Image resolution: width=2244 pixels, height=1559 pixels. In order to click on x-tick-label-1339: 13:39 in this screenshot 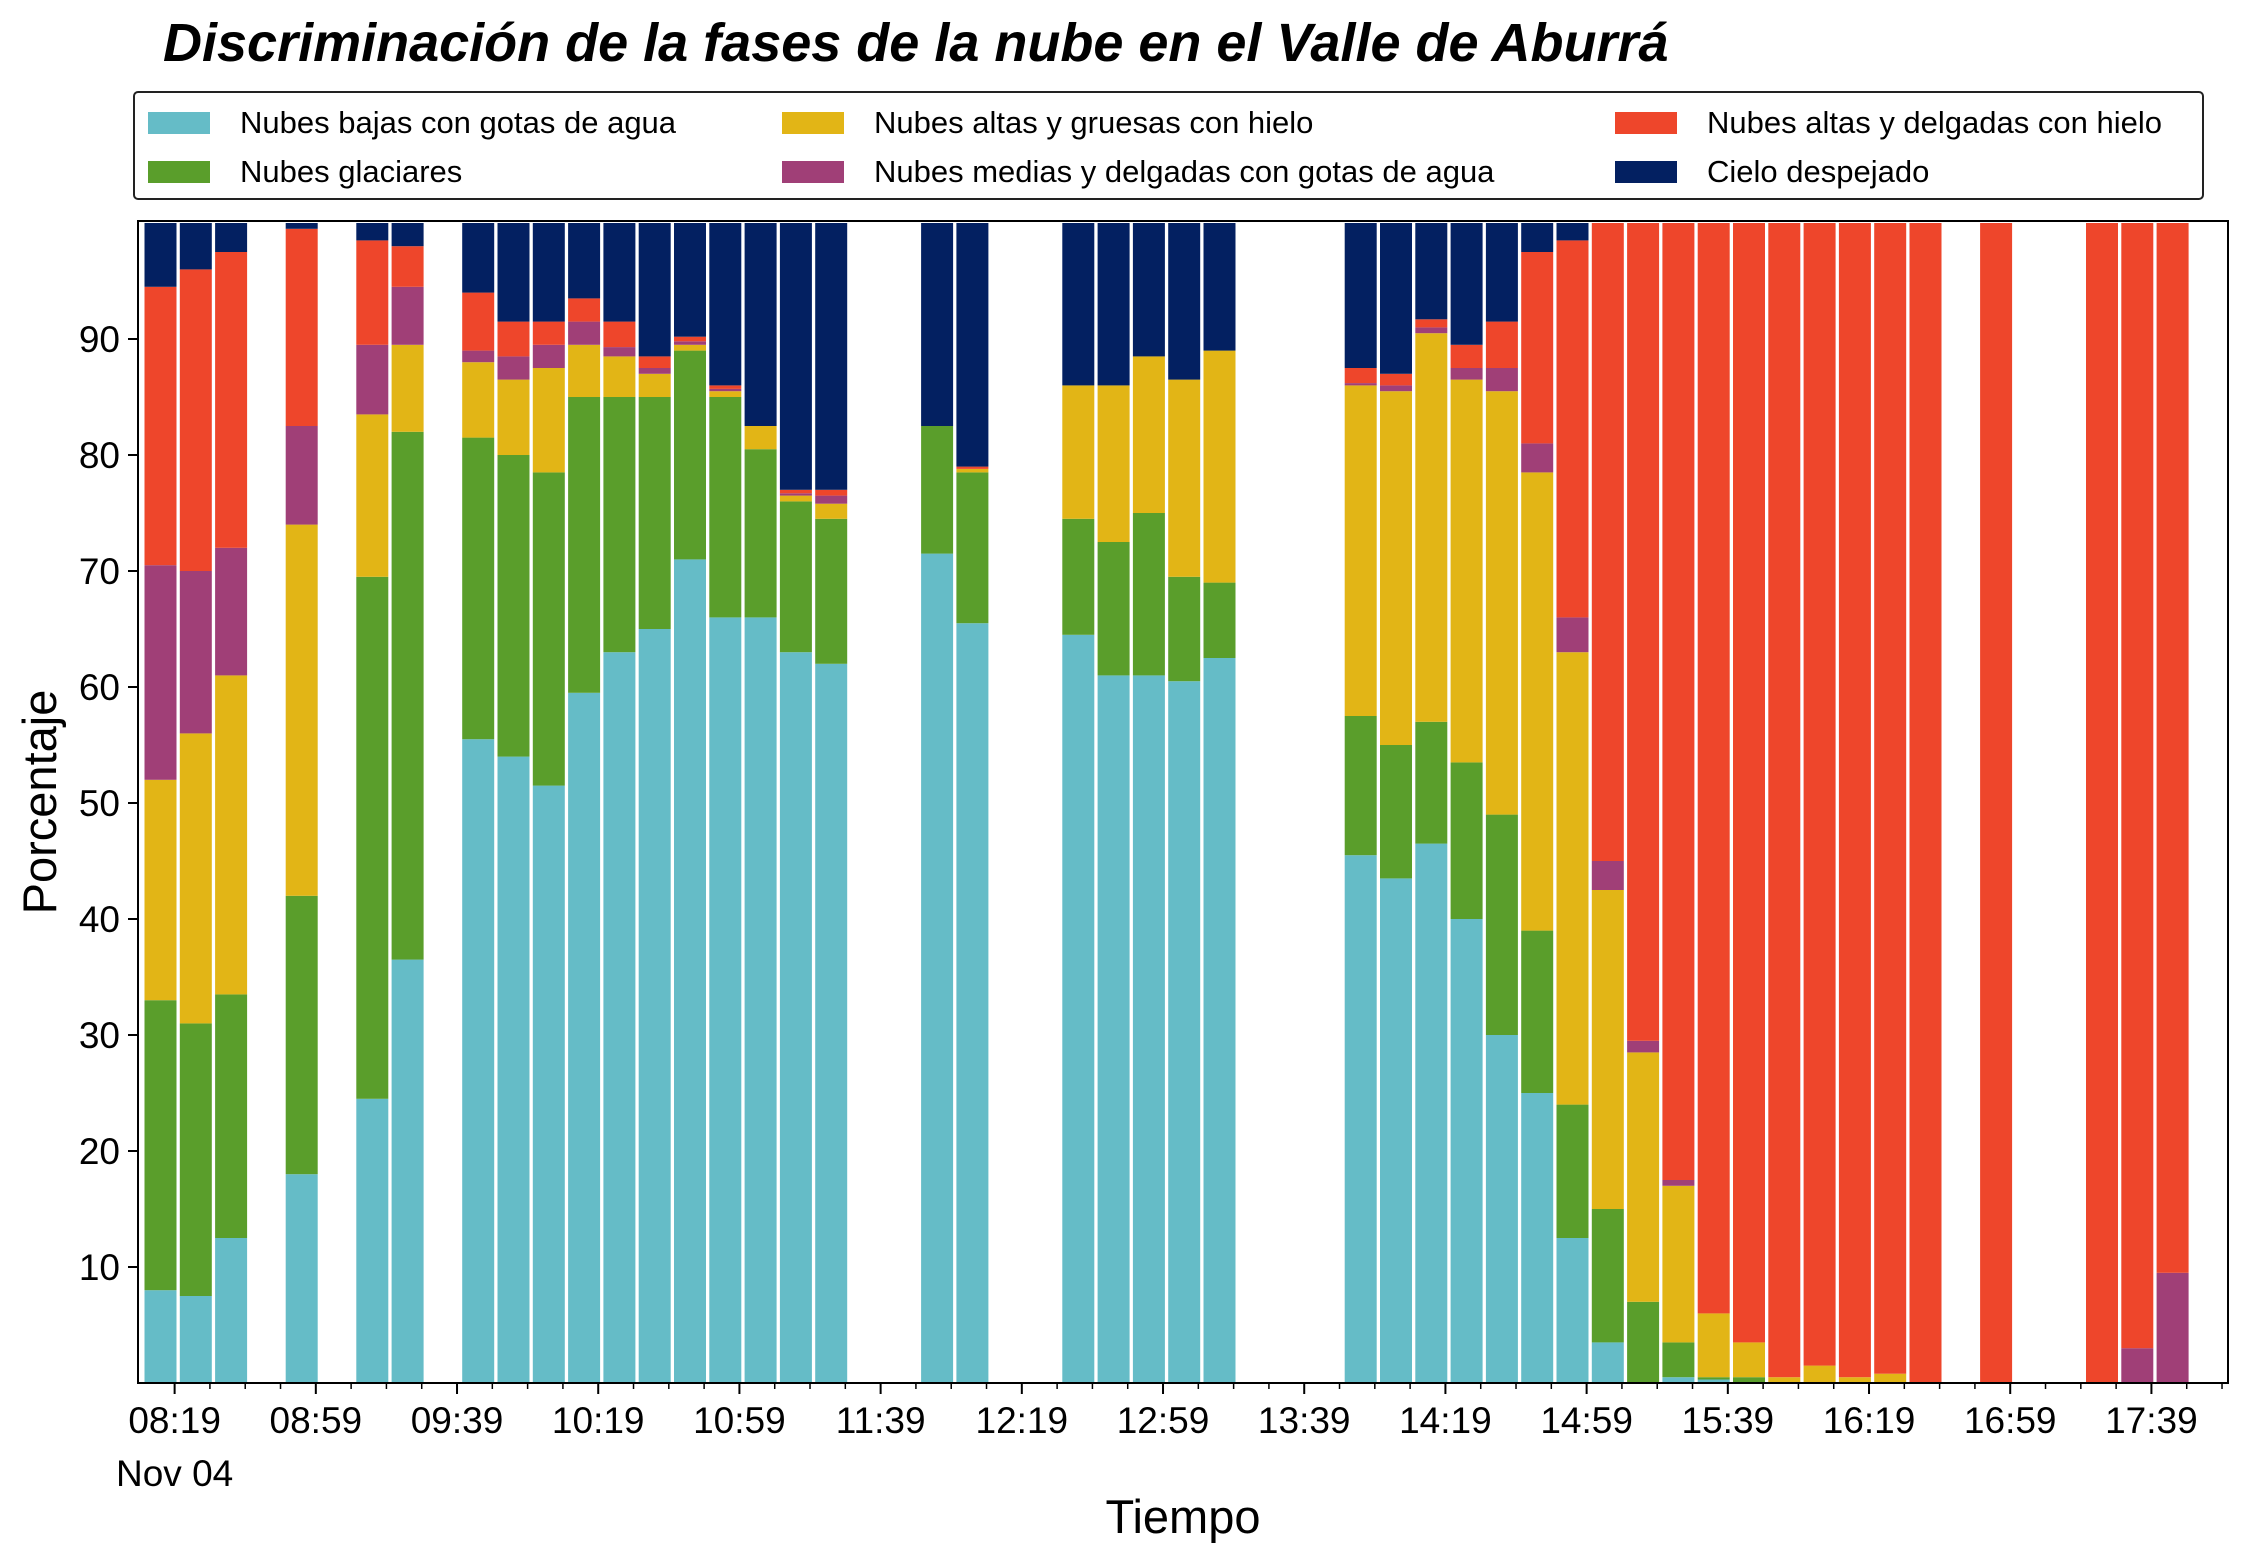, I will do `click(1304, 1420)`.